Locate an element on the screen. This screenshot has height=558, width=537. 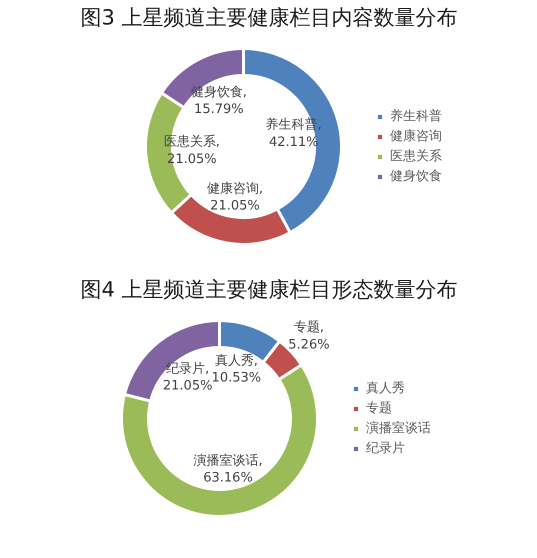
chart-title: 图3 上星频道主要健康栏目内容数量分布 is located at coordinates (269, 18).